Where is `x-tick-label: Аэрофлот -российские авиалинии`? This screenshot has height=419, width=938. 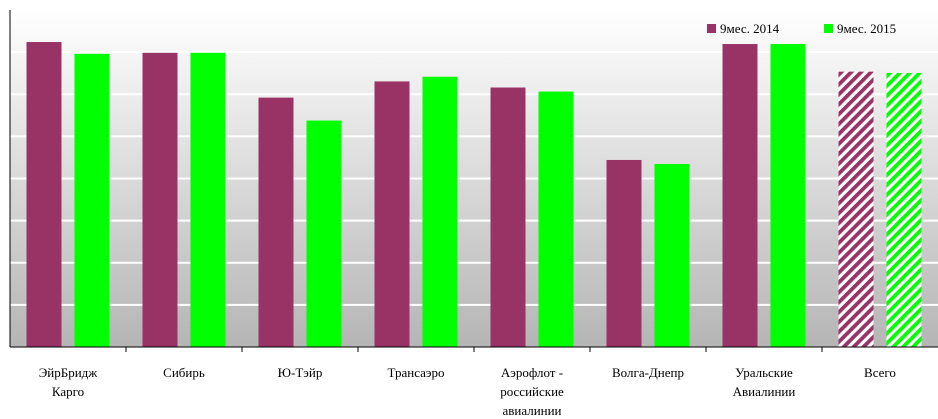 x-tick-label: Аэрофлот -российские авиалинии is located at coordinates (532, 391).